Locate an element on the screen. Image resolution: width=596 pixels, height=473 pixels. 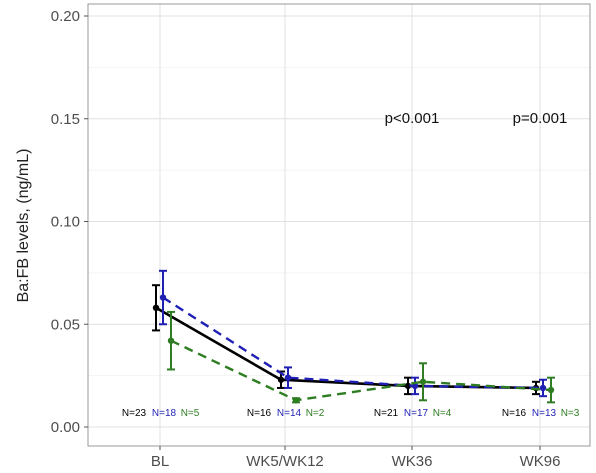
n-label-green: N=5 is located at coordinates (190, 413).